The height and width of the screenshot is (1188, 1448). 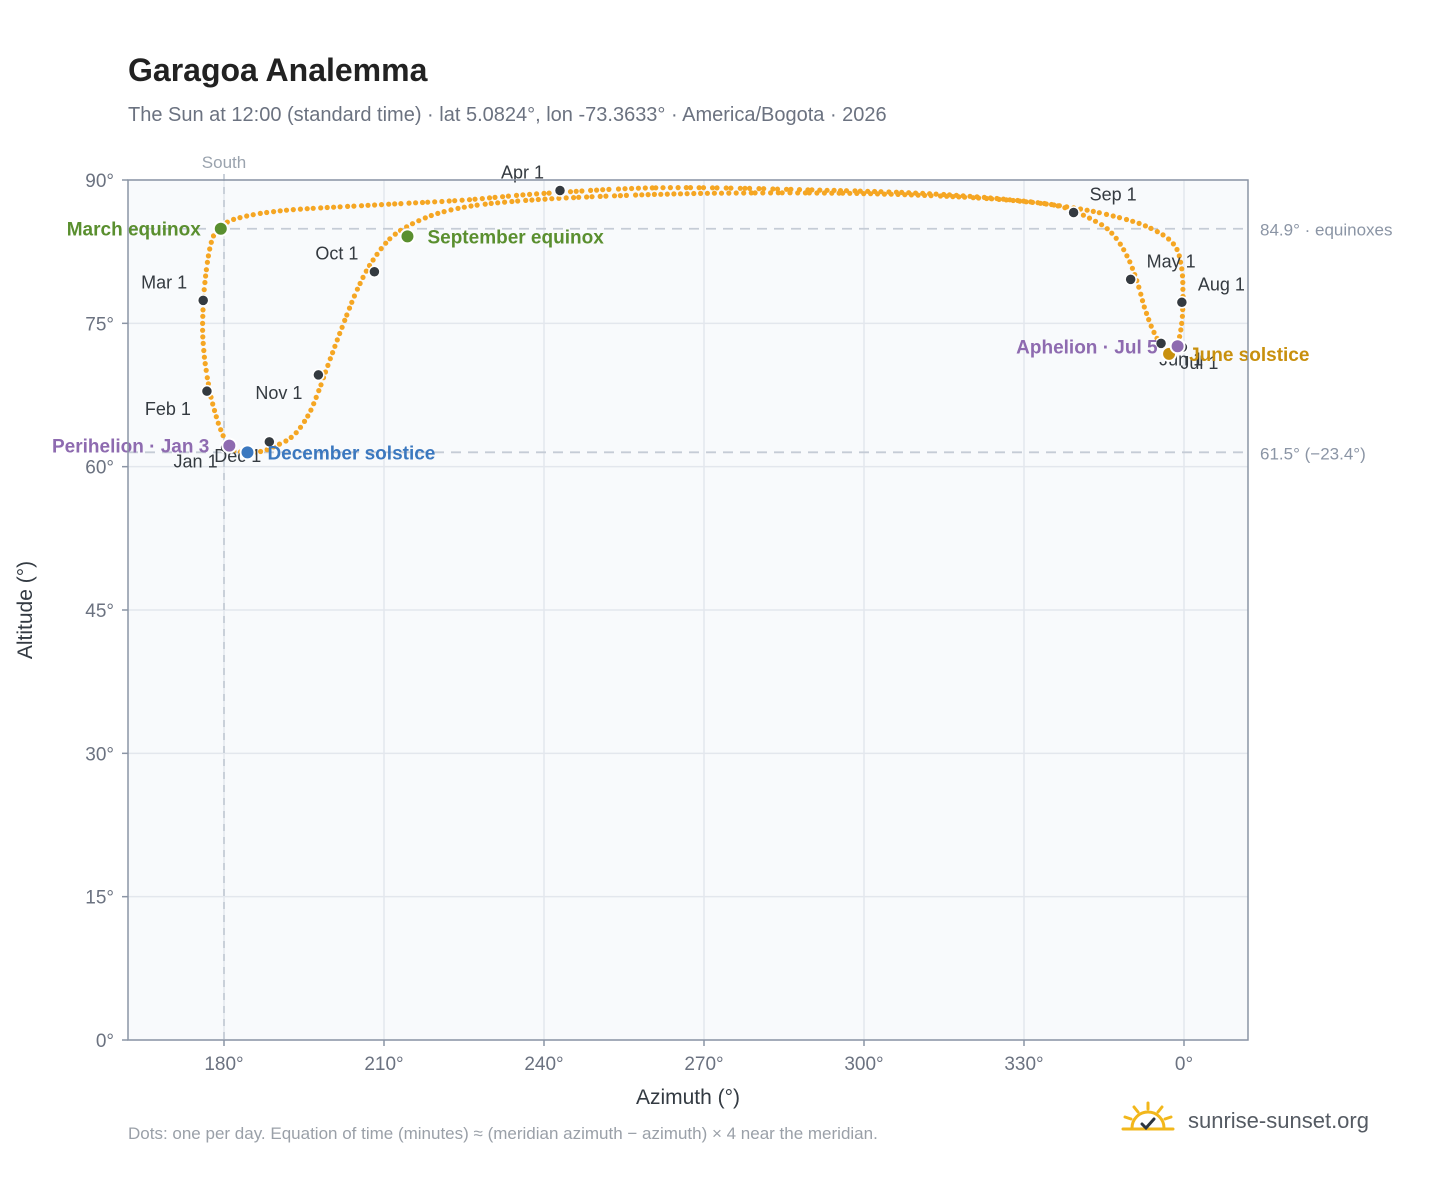 What do you see at coordinates (1184, 1064) in the screenshot?
I see `x-tick-label: 0°` at bounding box center [1184, 1064].